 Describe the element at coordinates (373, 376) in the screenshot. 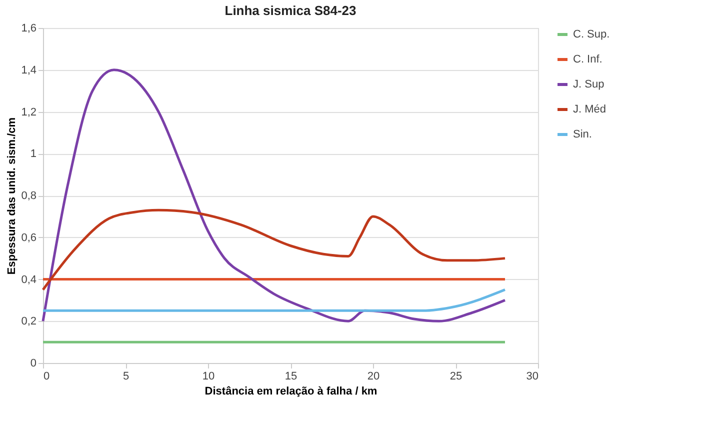

I see `x-tick-label: 20` at that location.